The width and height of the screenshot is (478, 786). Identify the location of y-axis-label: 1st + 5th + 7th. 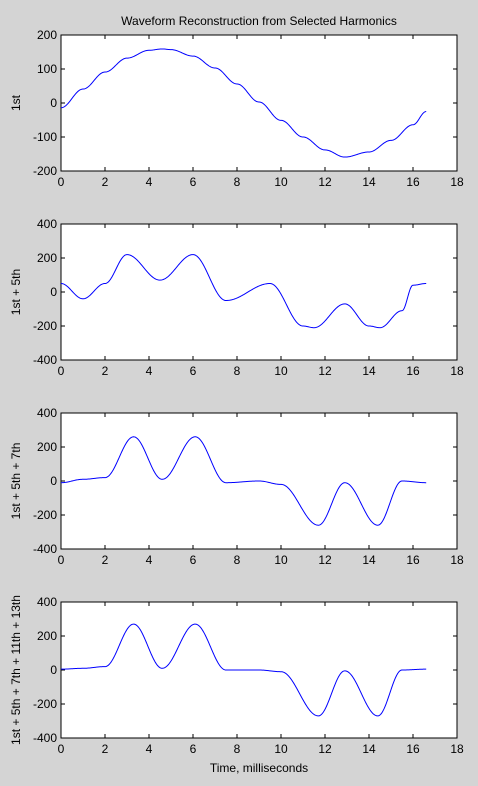
(16, 481).